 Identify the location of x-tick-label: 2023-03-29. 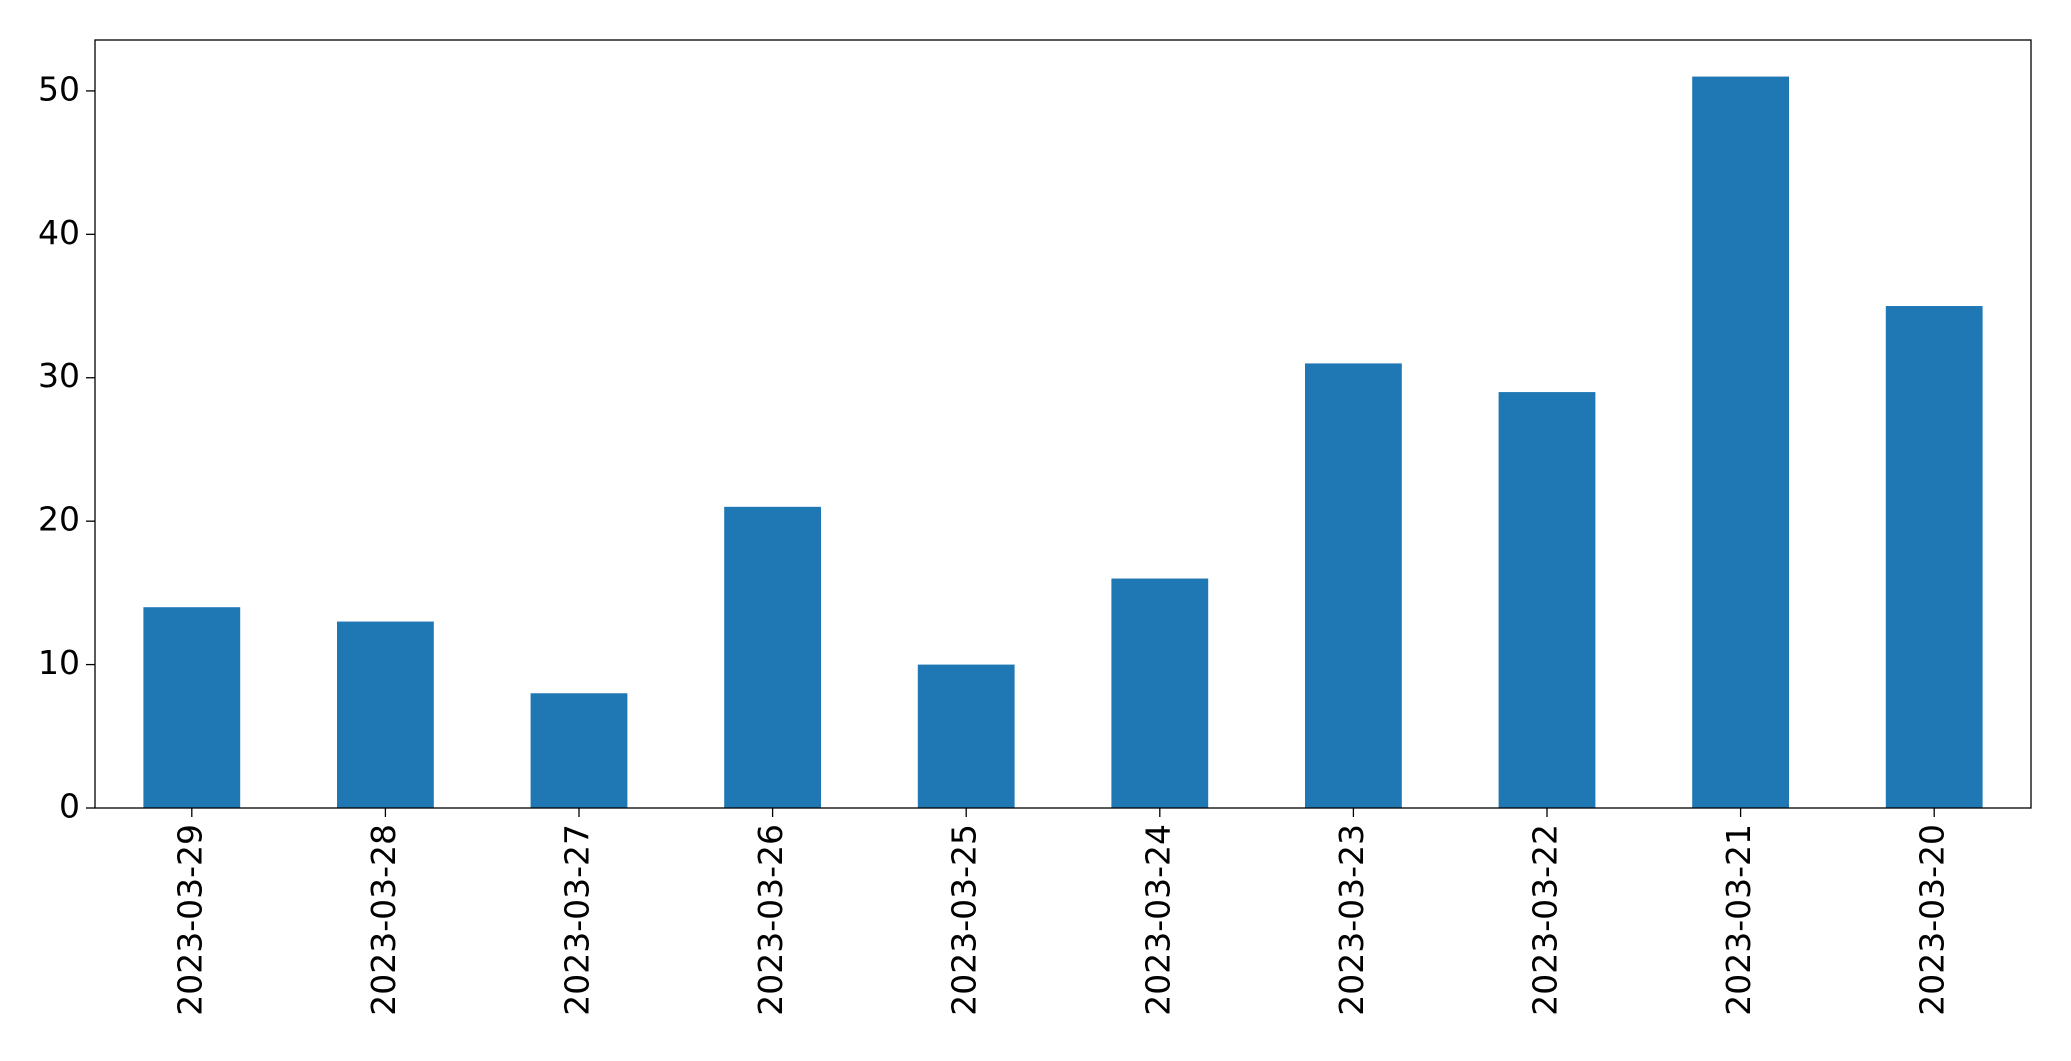
(189, 920).